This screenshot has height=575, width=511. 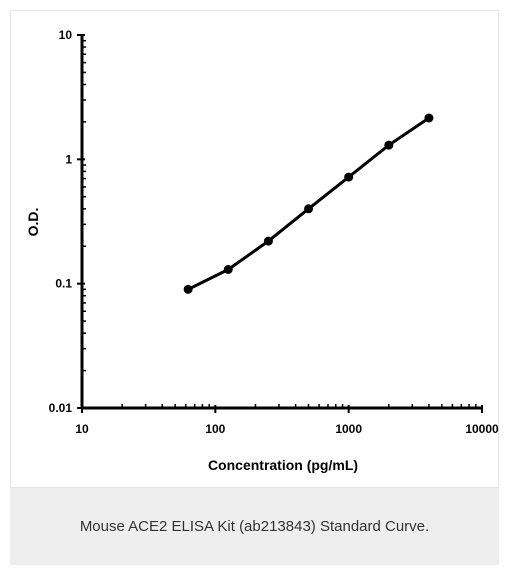 What do you see at coordinates (348, 429) in the screenshot?
I see `x-tick-label: 1000` at bounding box center [348, 429].